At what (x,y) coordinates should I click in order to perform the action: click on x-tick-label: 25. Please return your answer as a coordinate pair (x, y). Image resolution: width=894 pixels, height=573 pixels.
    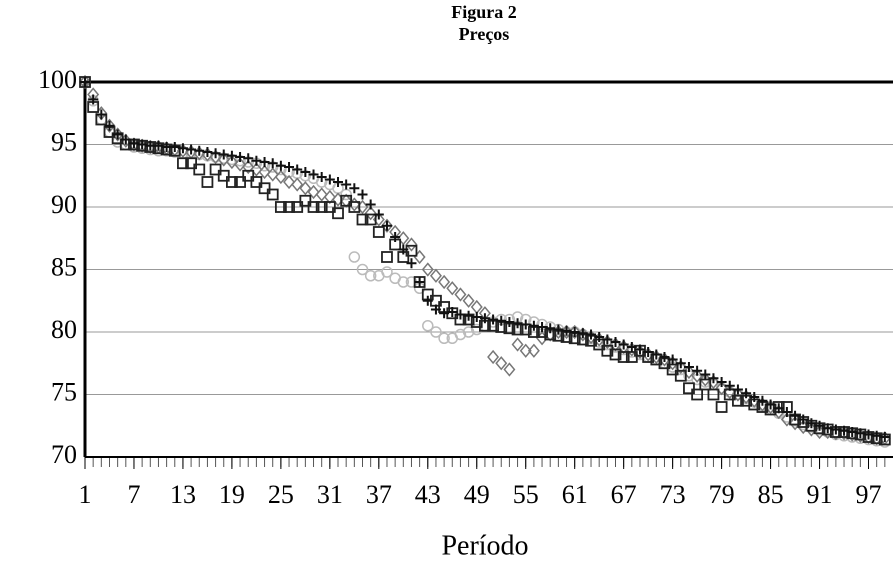
    Looking at the image, I should click on (281, 494).